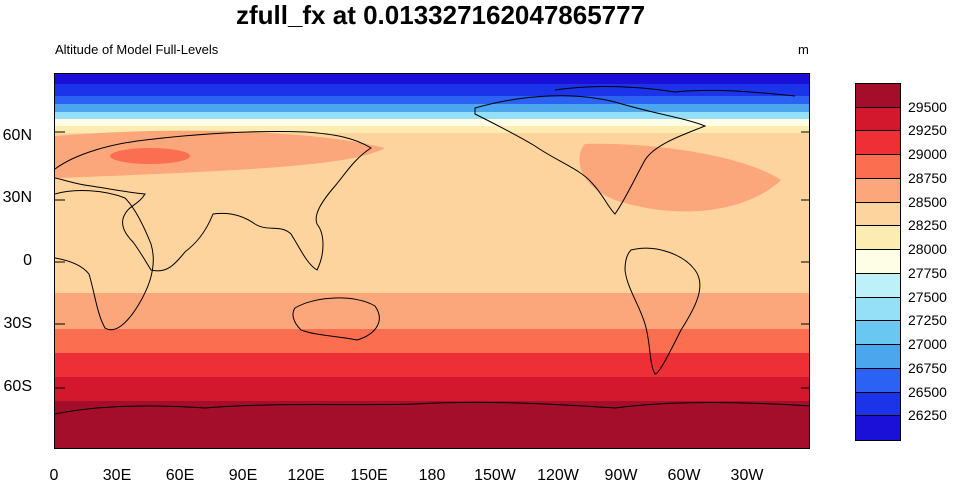 The height and width of the screenshot is (487, 961). Describe the element at coordinates (927, 130) in the screenshot. I see `colorbar-tick-label: 29250` at that location.